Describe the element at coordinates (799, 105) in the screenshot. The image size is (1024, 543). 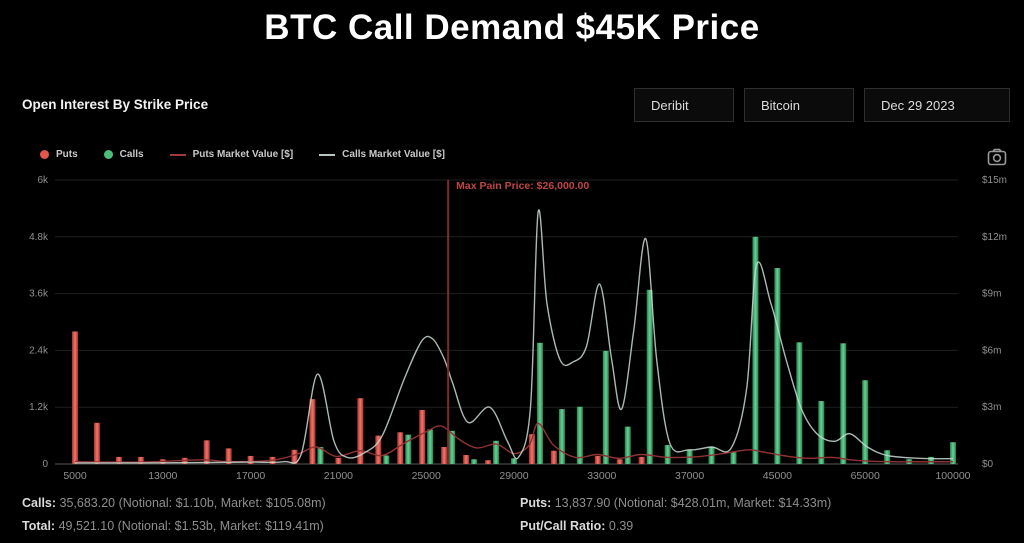
I see `currency-dropdown: Bitcoin` at that location.